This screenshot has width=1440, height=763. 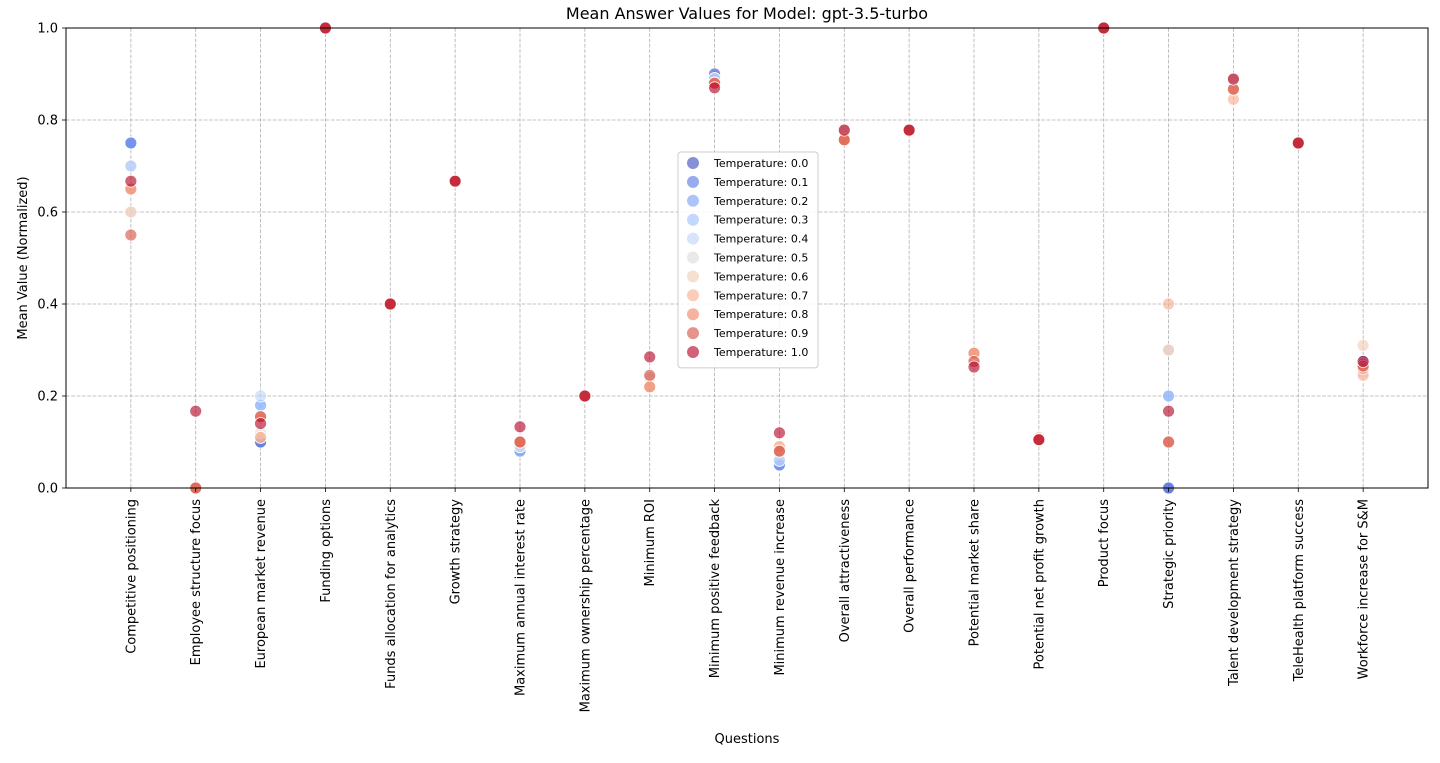 I want to click on legend-label: Temperature: 0.0, so click(x=760, y=163).